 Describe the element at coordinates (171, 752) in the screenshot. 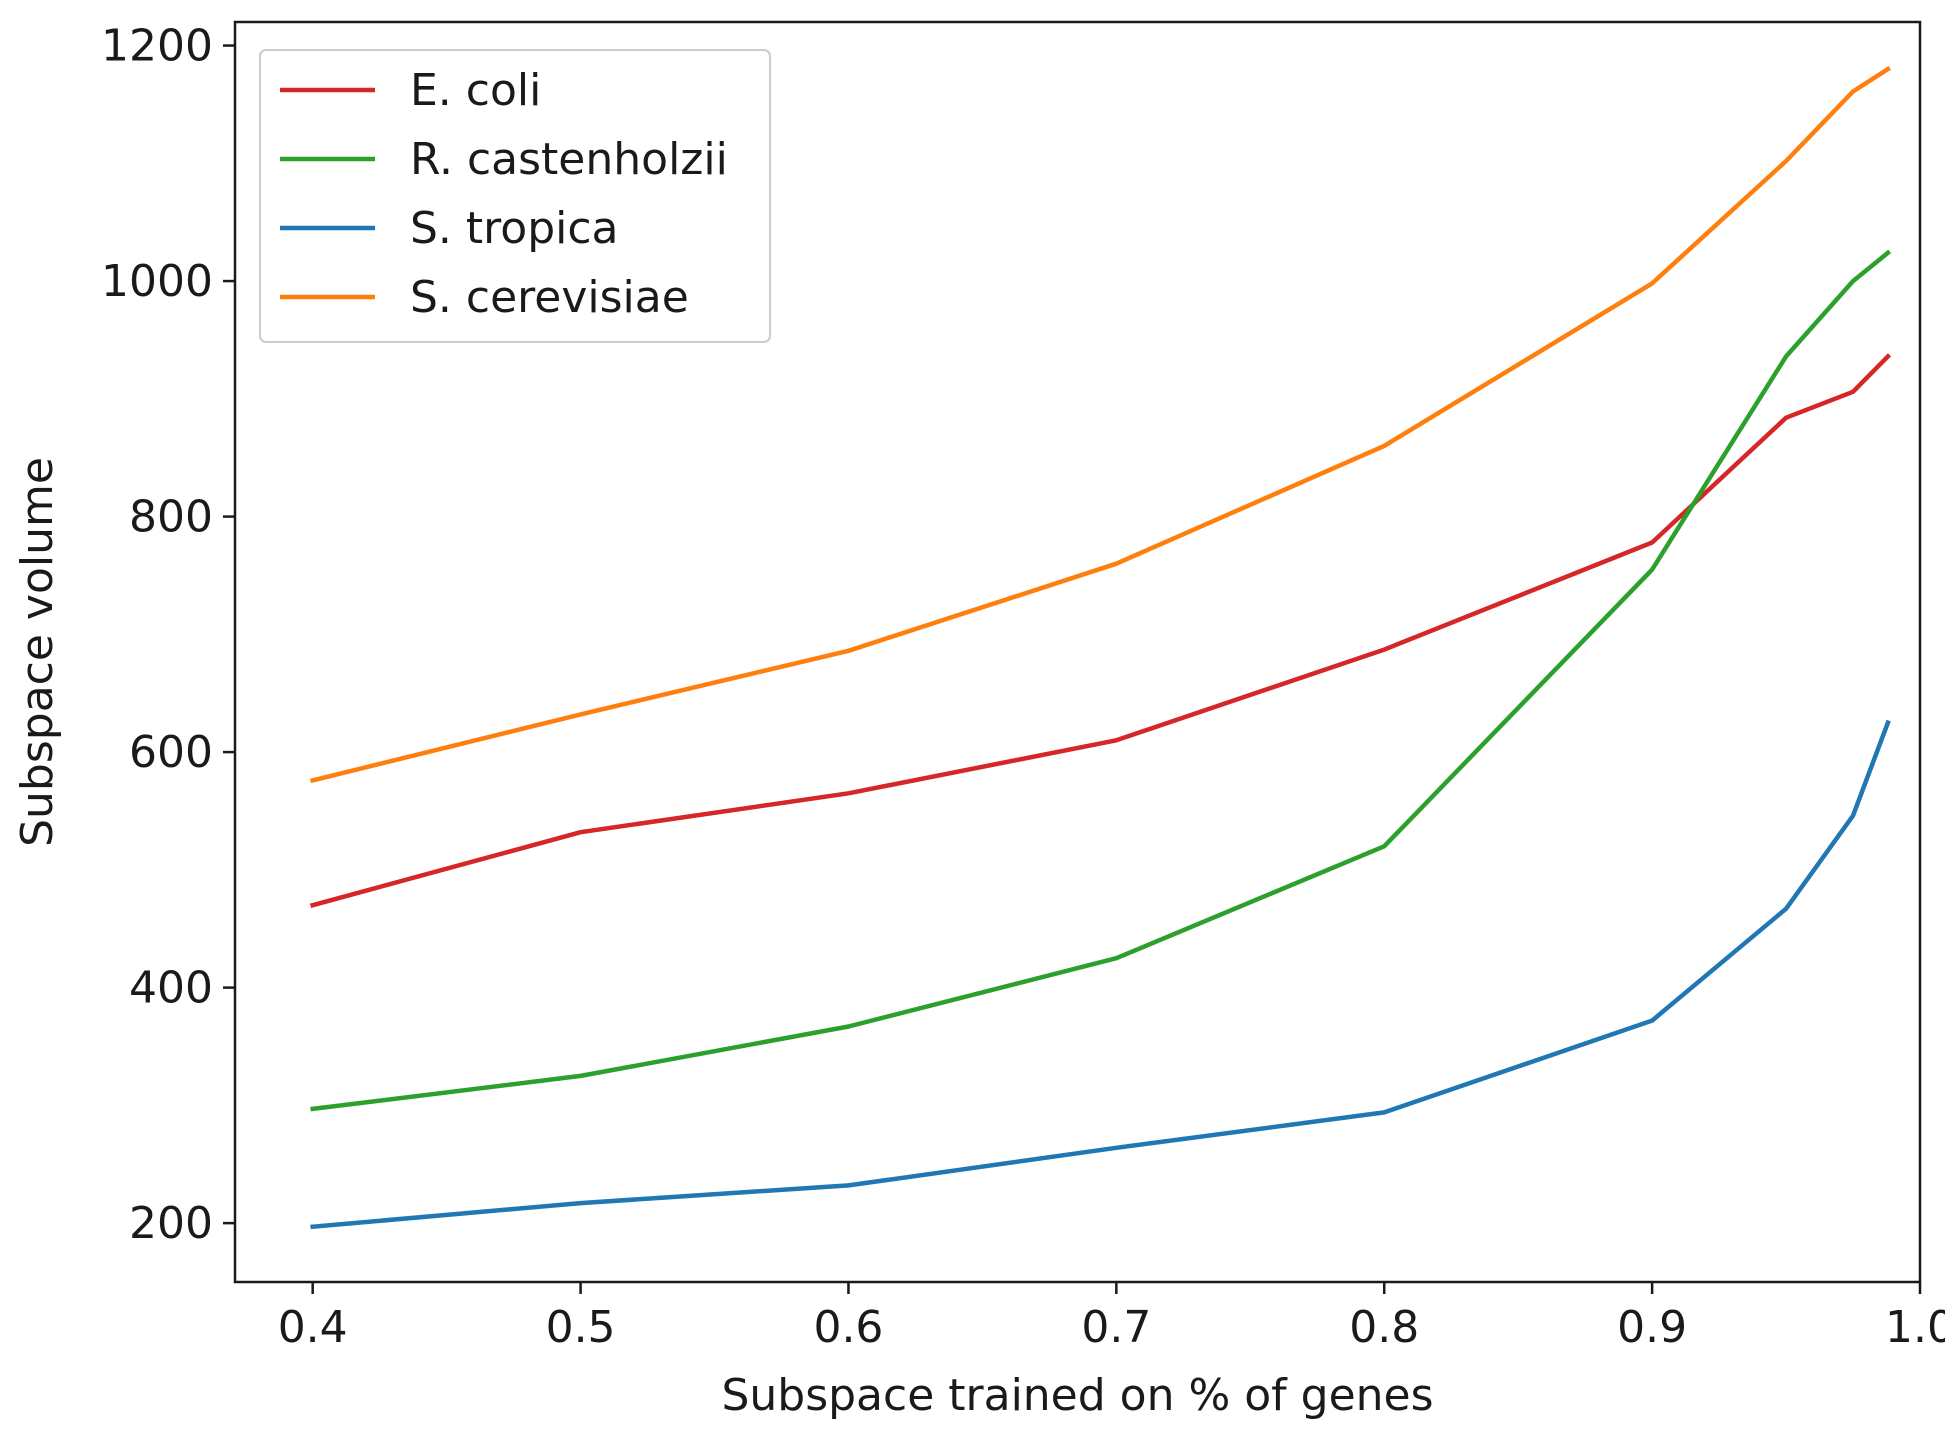

I see `y-tick-label: 600` at that location.